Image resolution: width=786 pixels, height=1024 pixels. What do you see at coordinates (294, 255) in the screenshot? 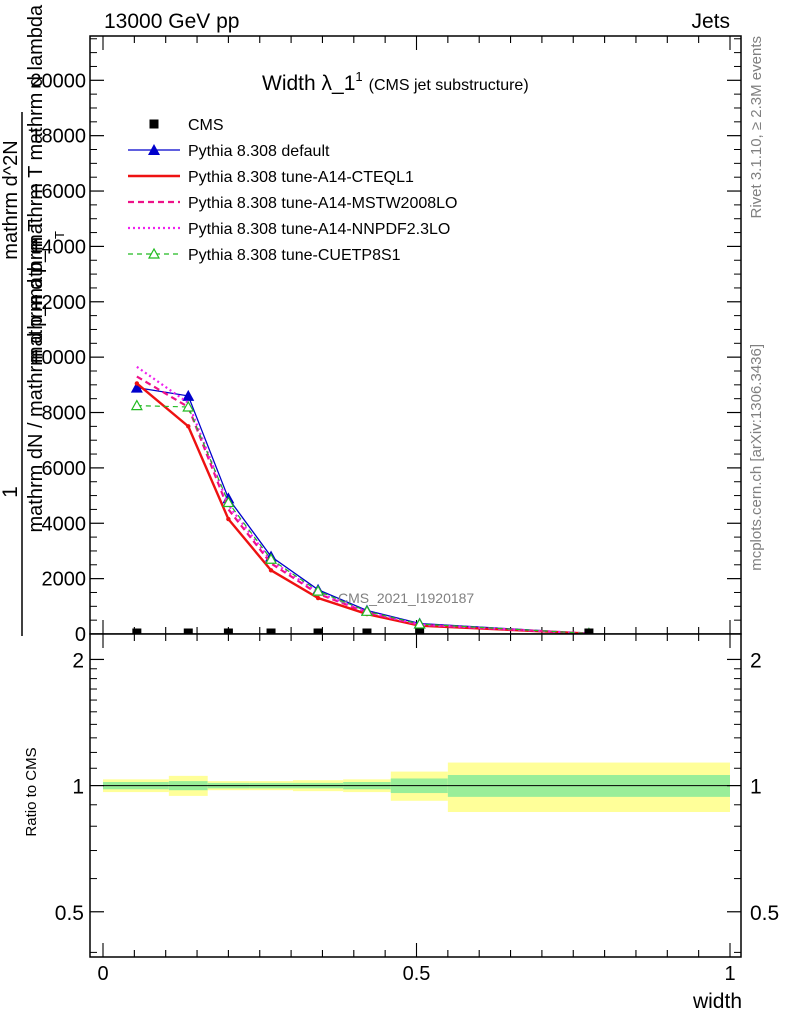
I see `legend-entry-label: Pythia 8.308 tune-CUETP8S1` at bounding box center [294, 255].